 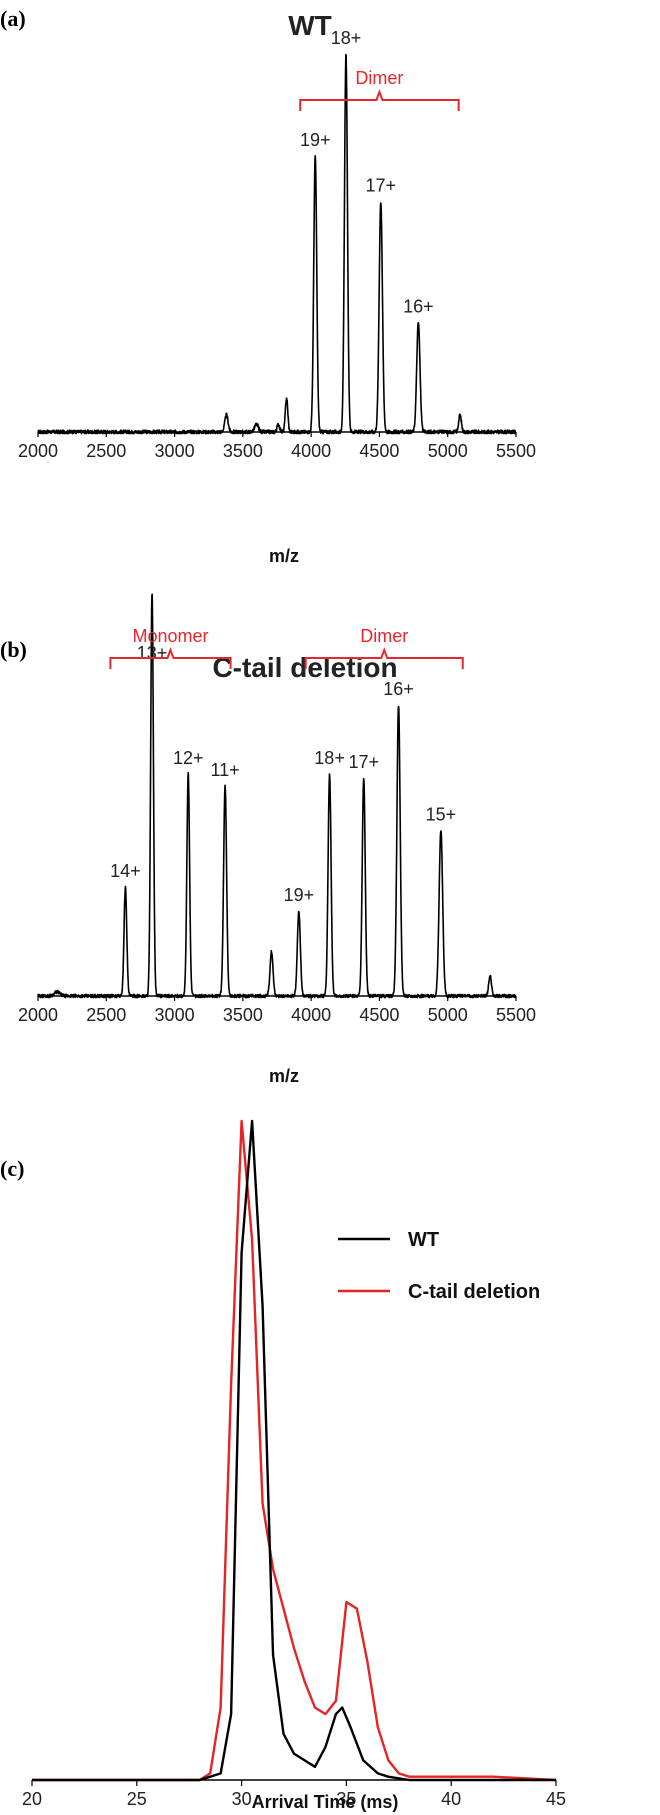 I want to click on panel-b-x-axis-title: m/z, so click(x=284, y=1076).